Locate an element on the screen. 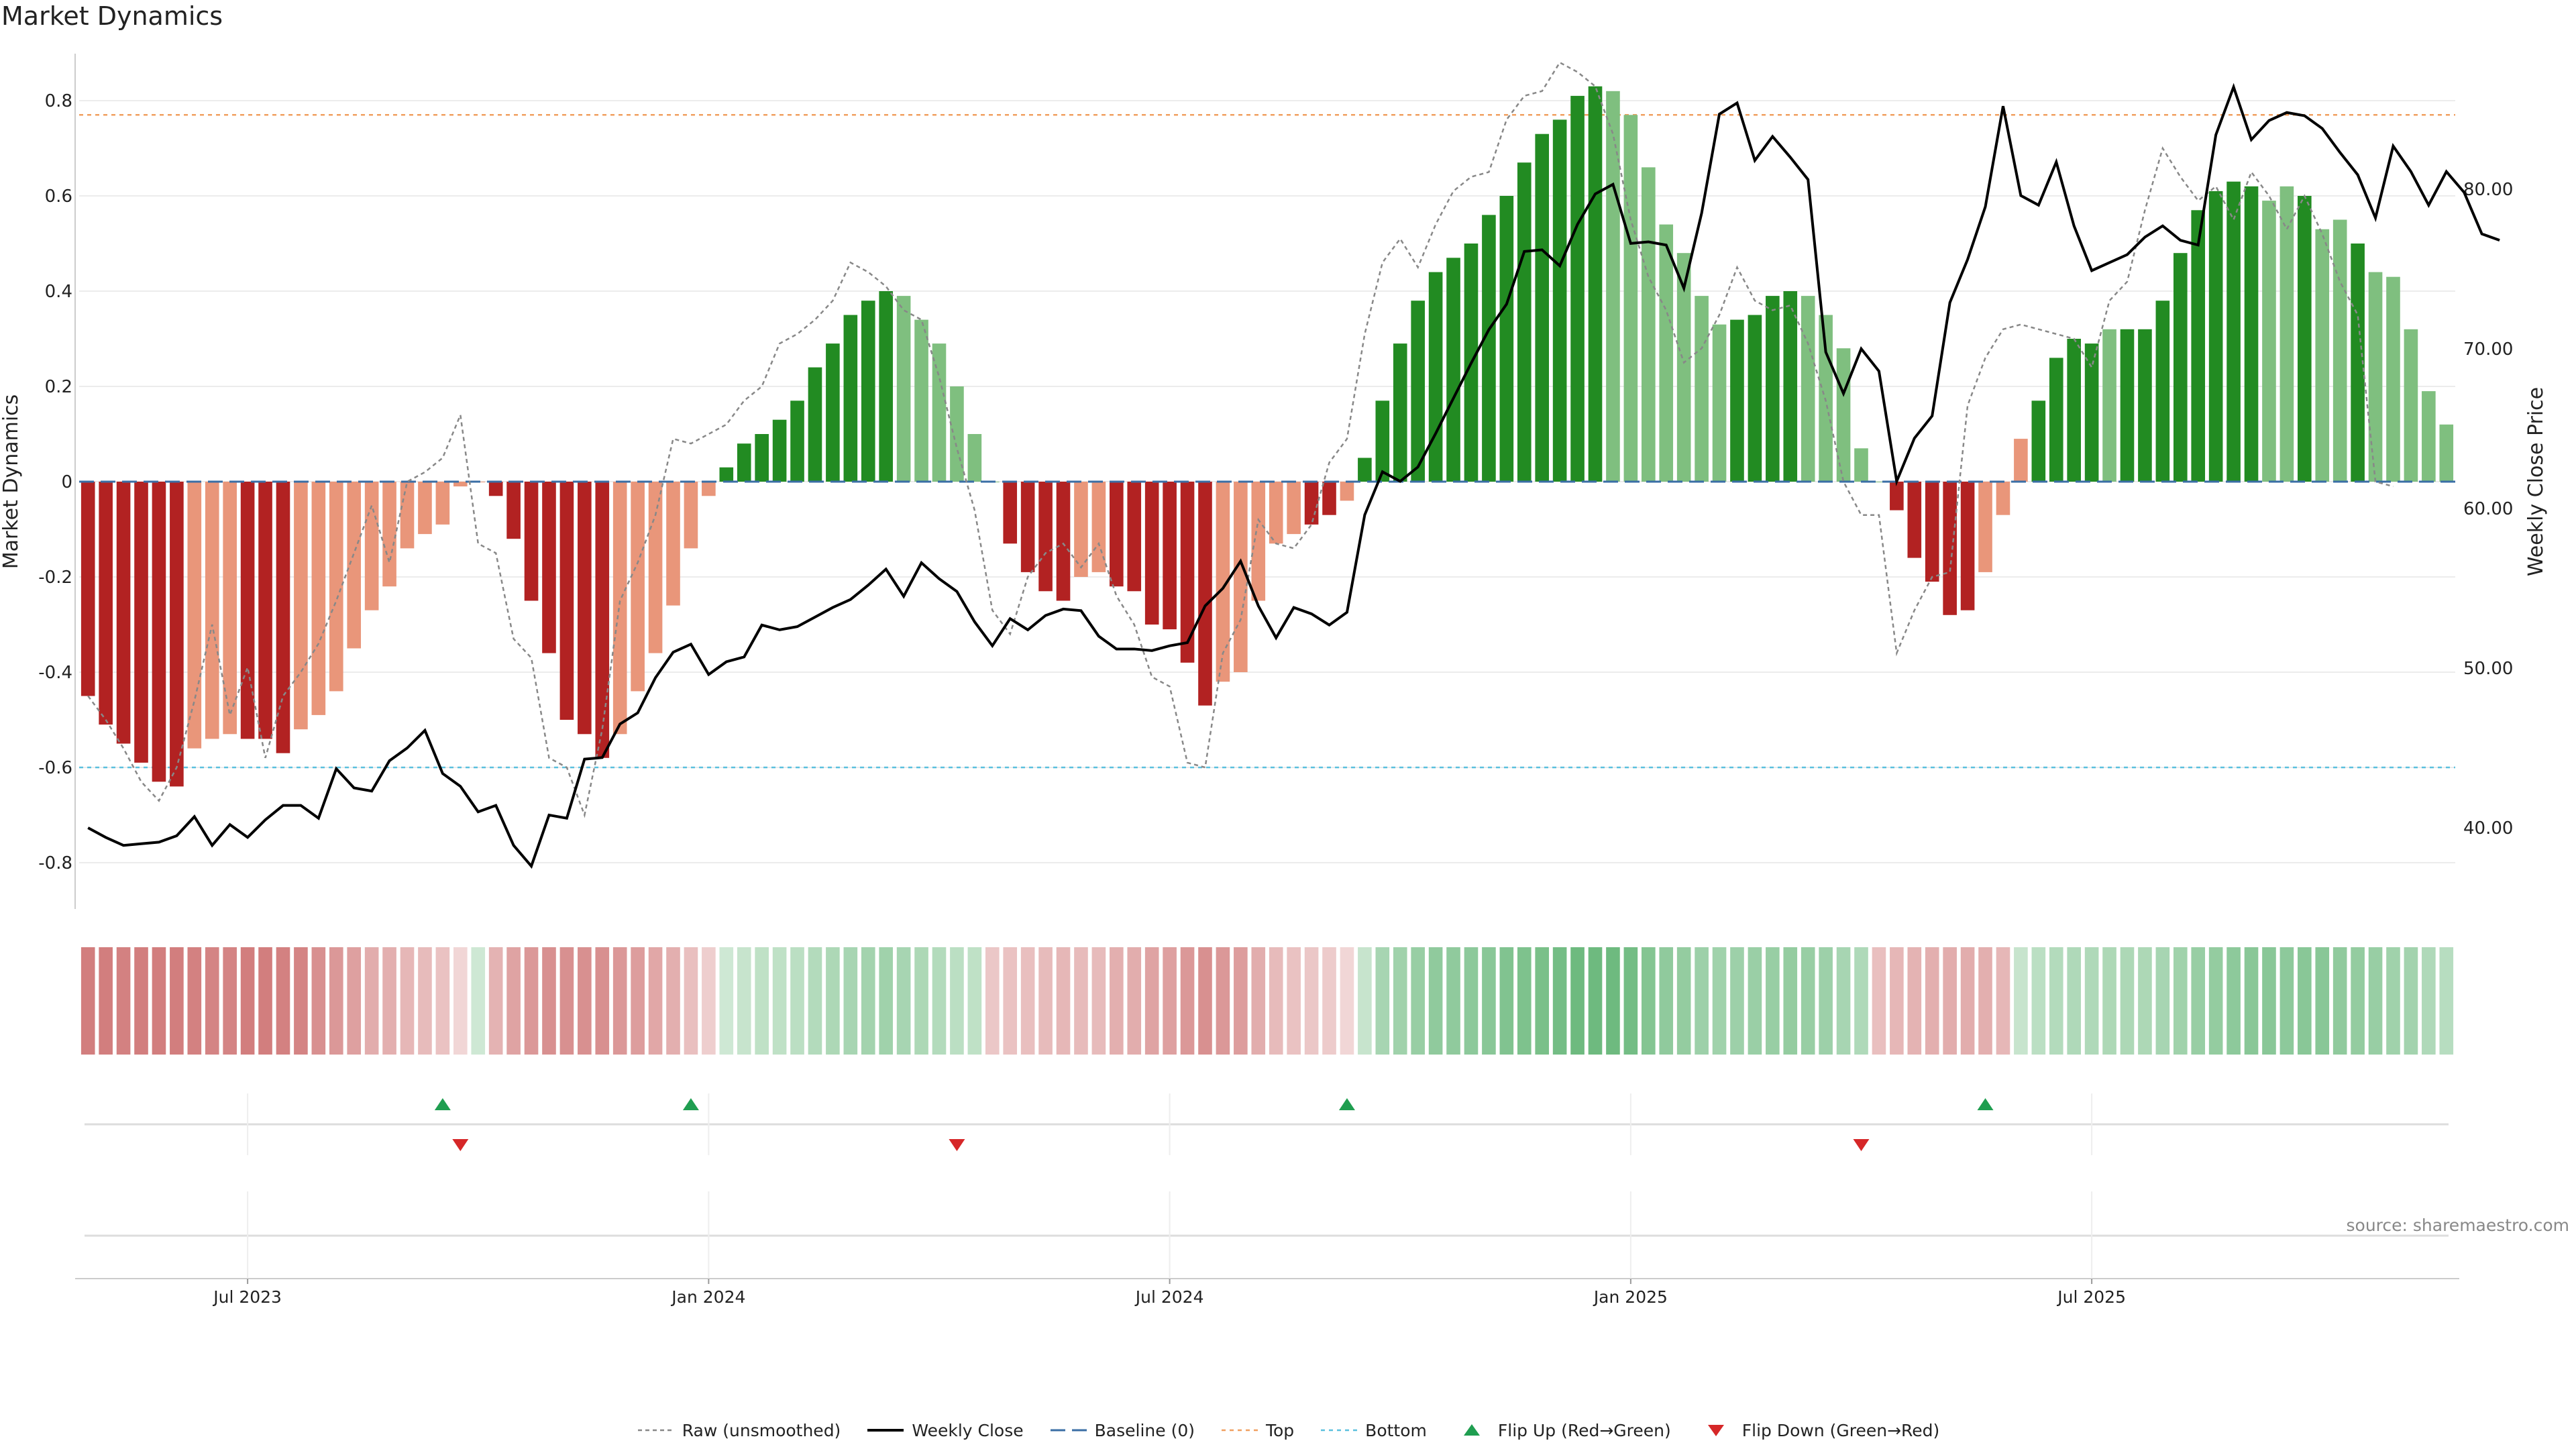  legend-label: Raw (unsmoothed) is located at coordinates (761, 1430).